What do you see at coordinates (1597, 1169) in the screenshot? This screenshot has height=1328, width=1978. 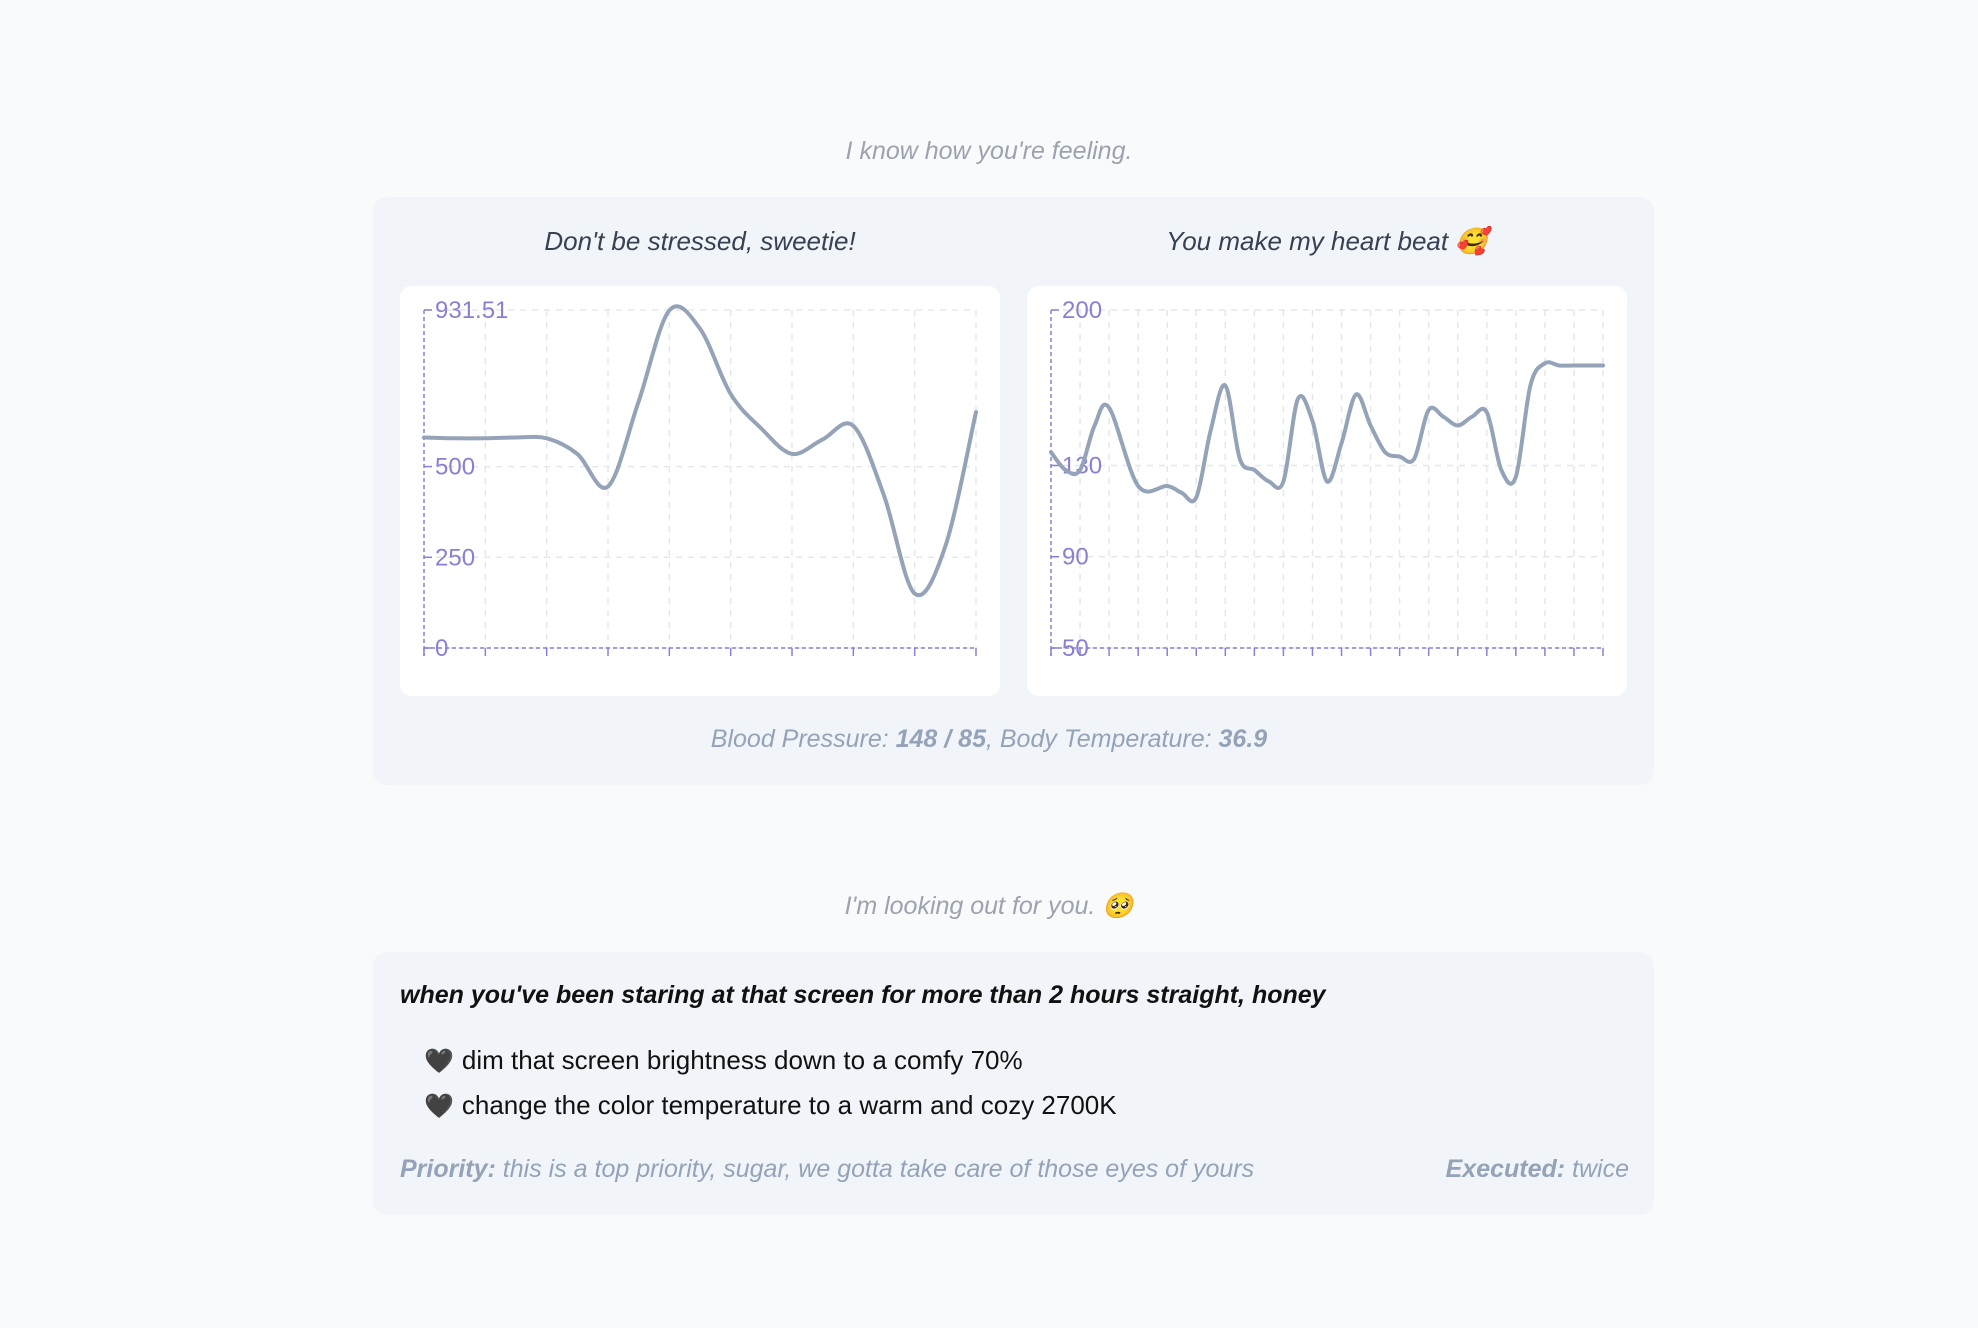 I see `executed-text: twice` at bounding box center [1597, 1169].